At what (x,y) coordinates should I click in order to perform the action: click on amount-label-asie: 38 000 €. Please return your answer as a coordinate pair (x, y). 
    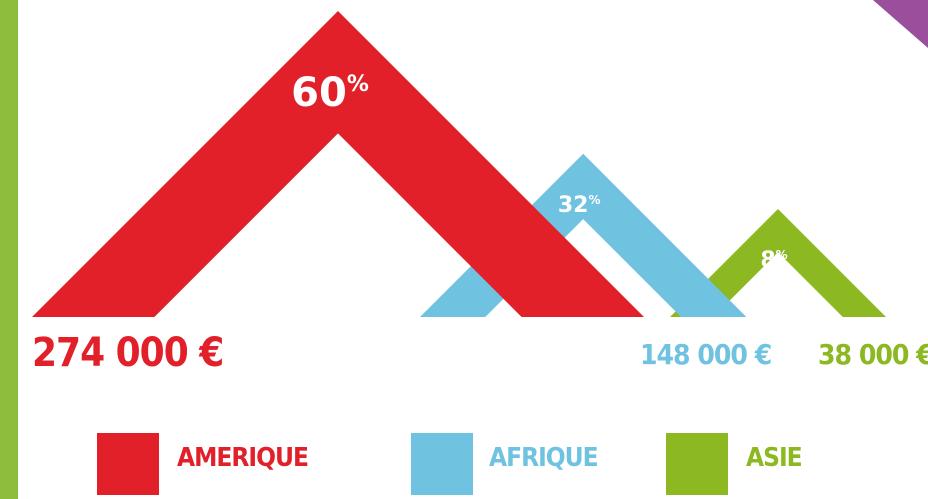
    Looking at the image, I should click on (873, 354).